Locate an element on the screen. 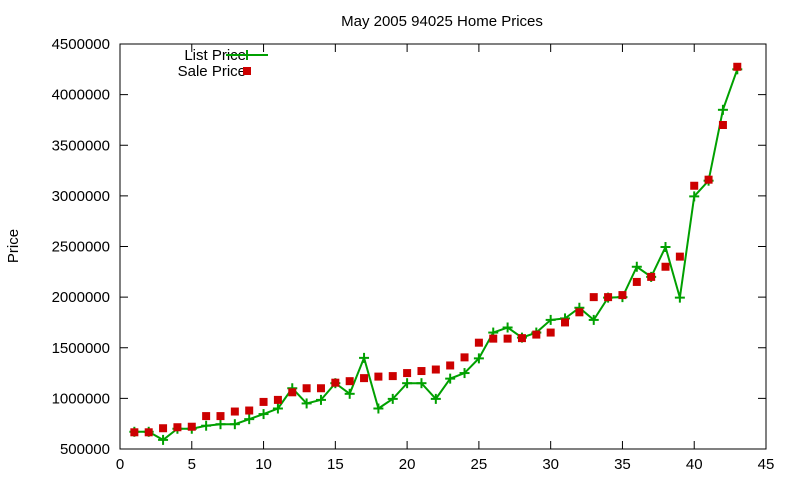  x-tick-label: 25 is located at coordinates (479, 464).